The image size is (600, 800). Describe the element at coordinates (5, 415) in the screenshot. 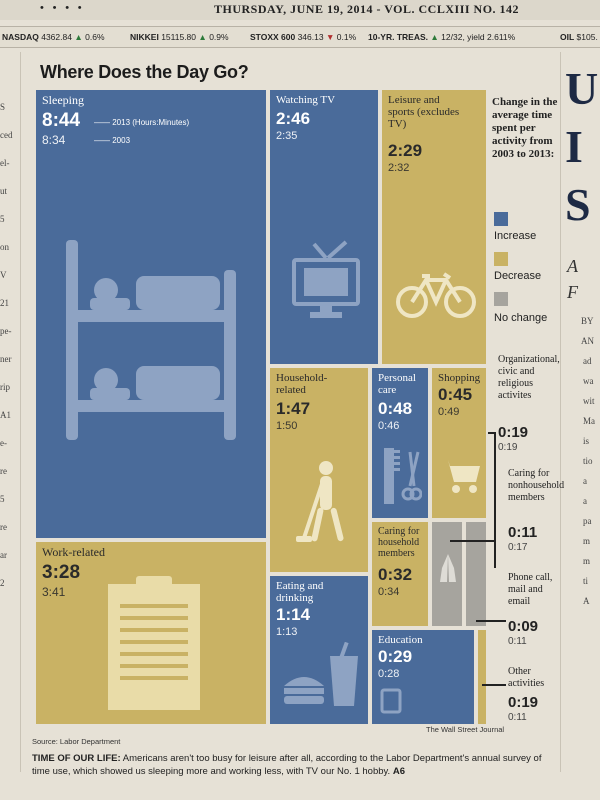

I see `left-column-fragment: A1` at that location.